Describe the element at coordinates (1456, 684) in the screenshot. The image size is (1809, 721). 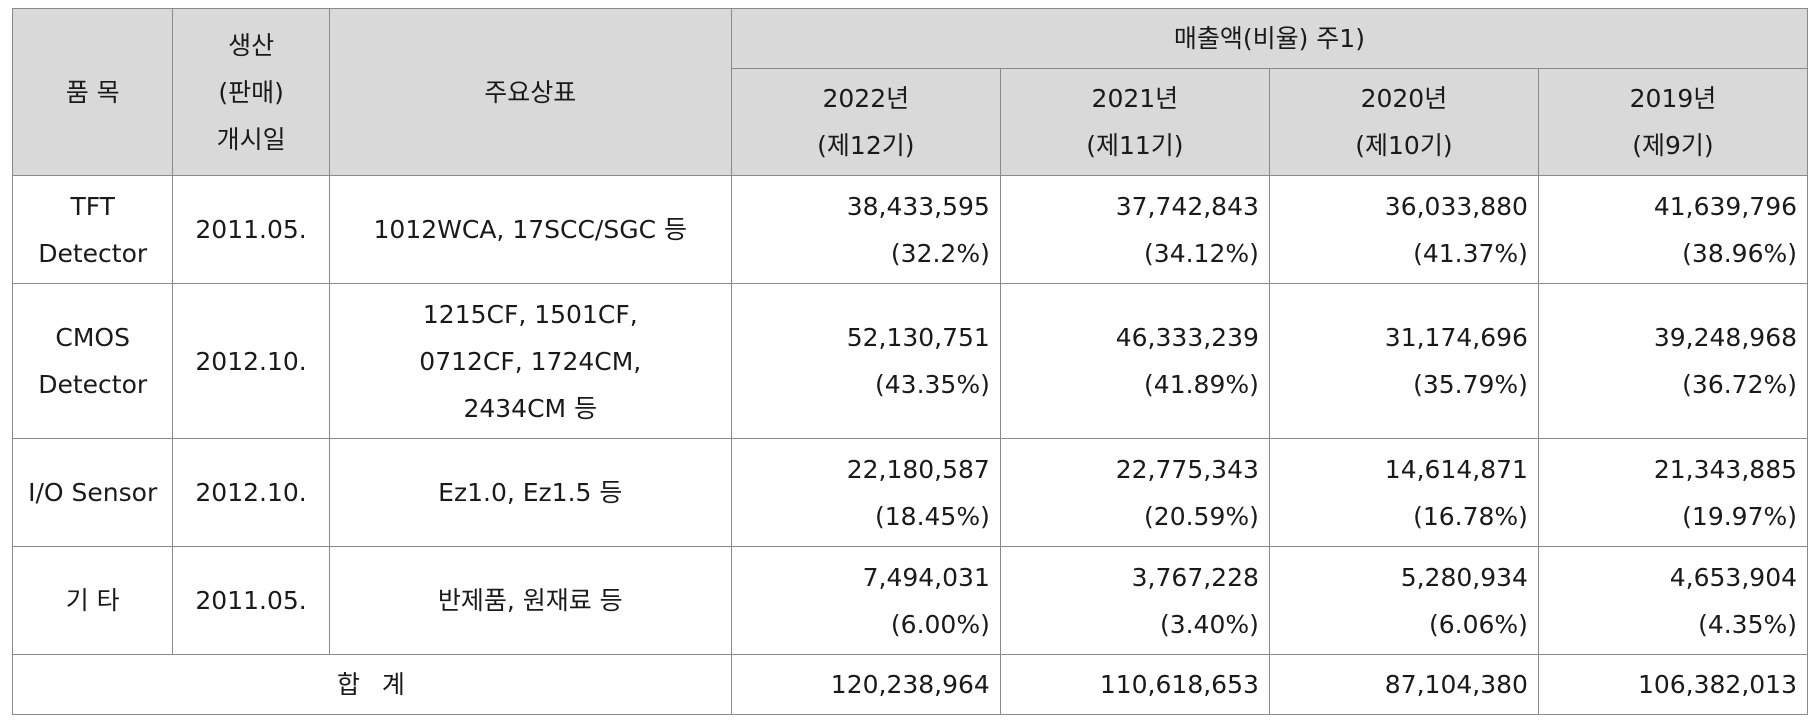
I see `total-amount: 87,104,380` at that location.